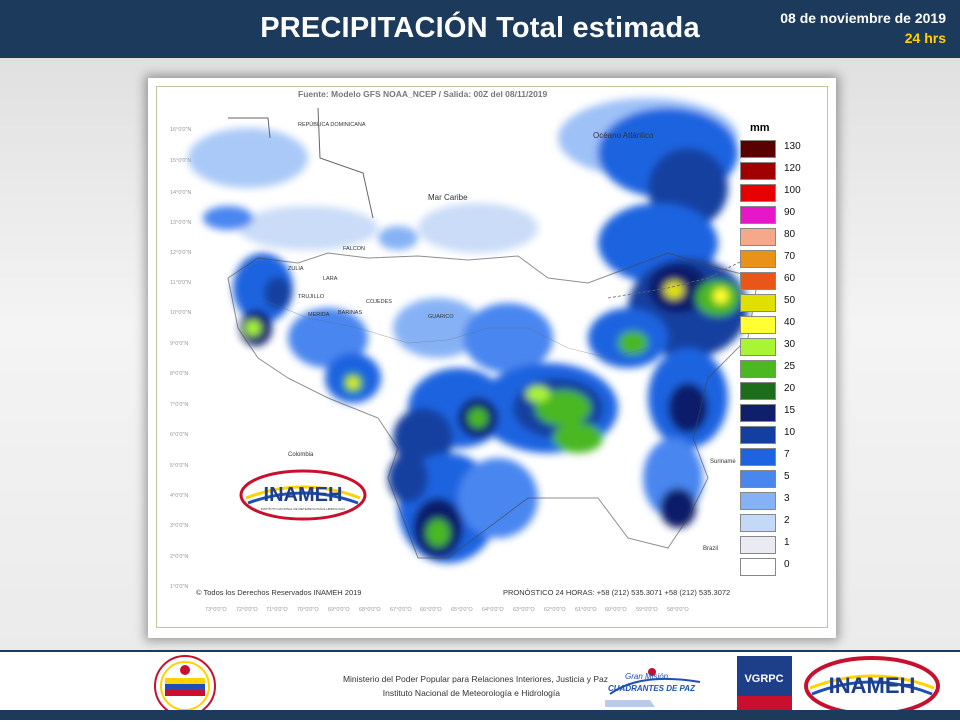 Image resolution: width=960 pixels, height=722 pixels. I want to click on legend-label: 100, so click(792, 190).